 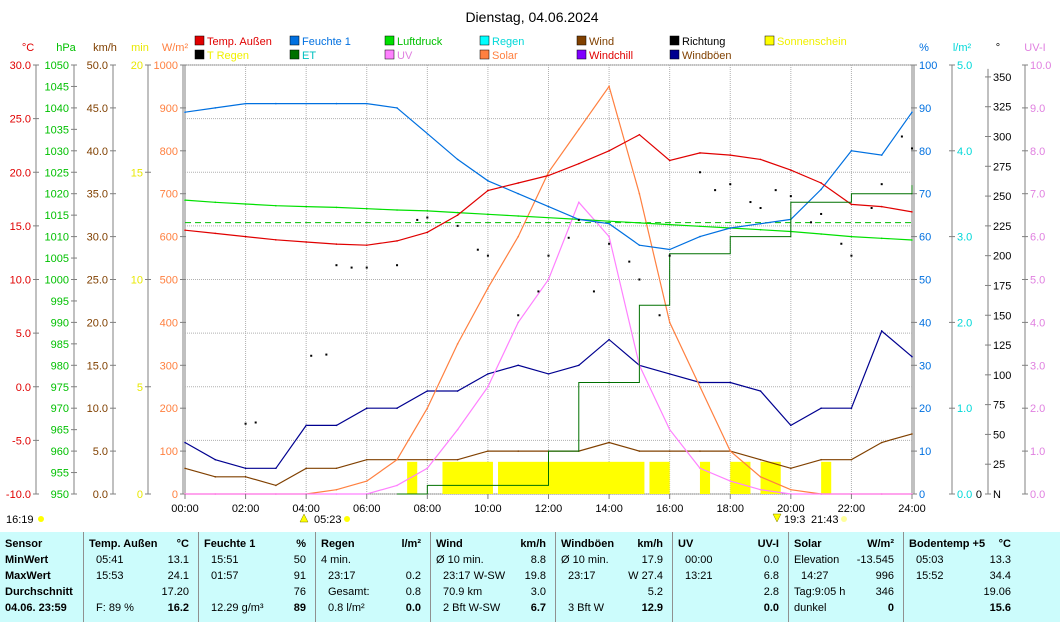 I want to click on sun-icon, so click(x=347, y=519).